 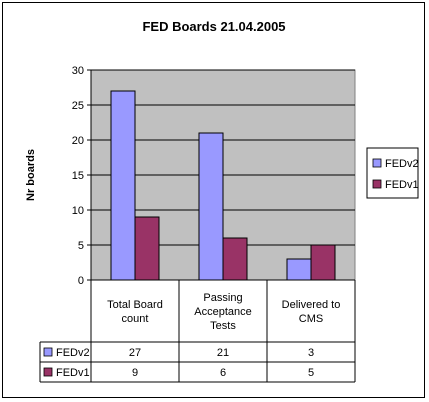 I want to click on table-value: 5, so click(x=311, y=373).